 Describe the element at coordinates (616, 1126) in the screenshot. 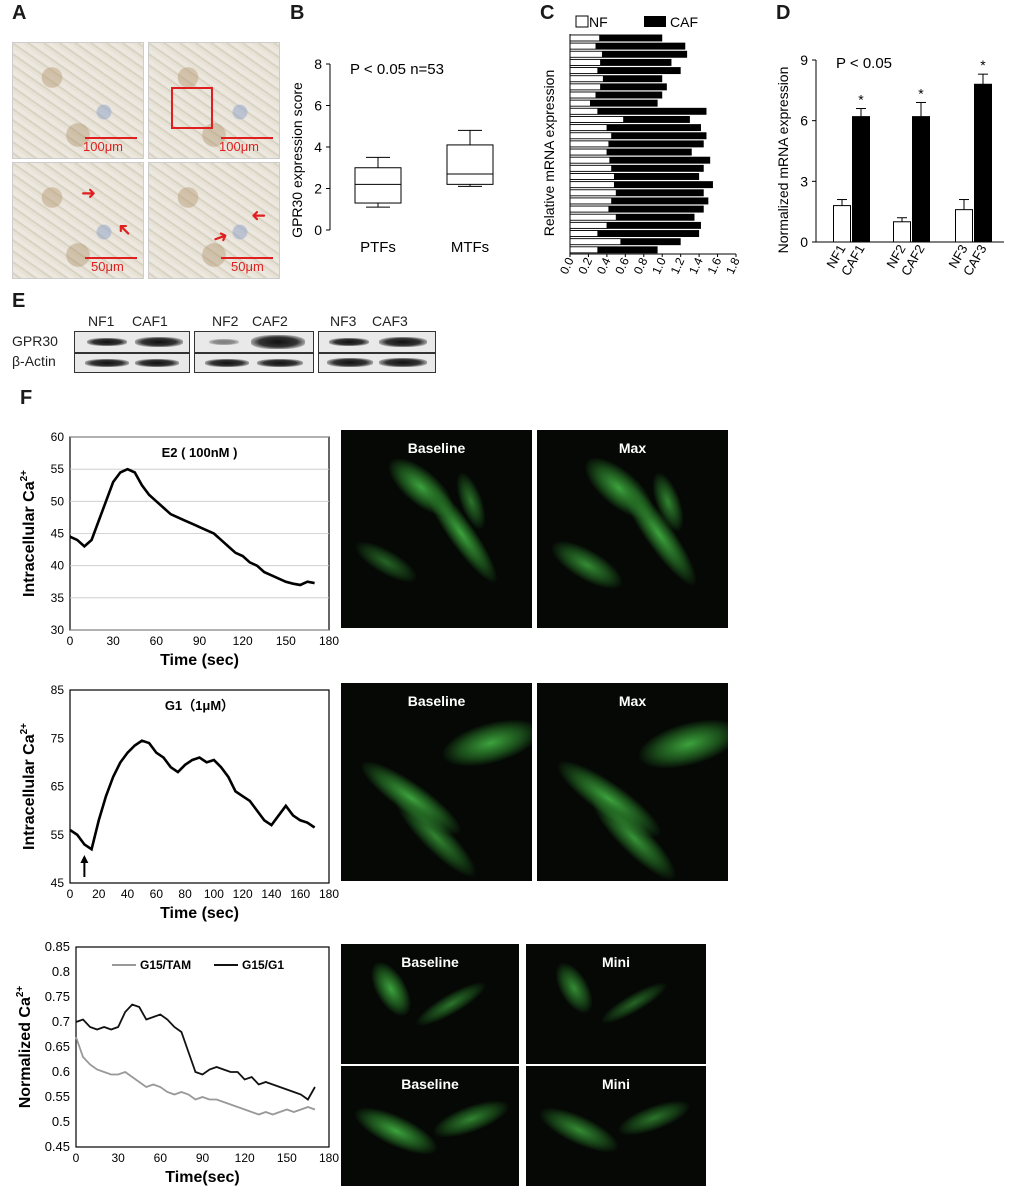

I see `fluo-block-mini-2: Mini` at that location.